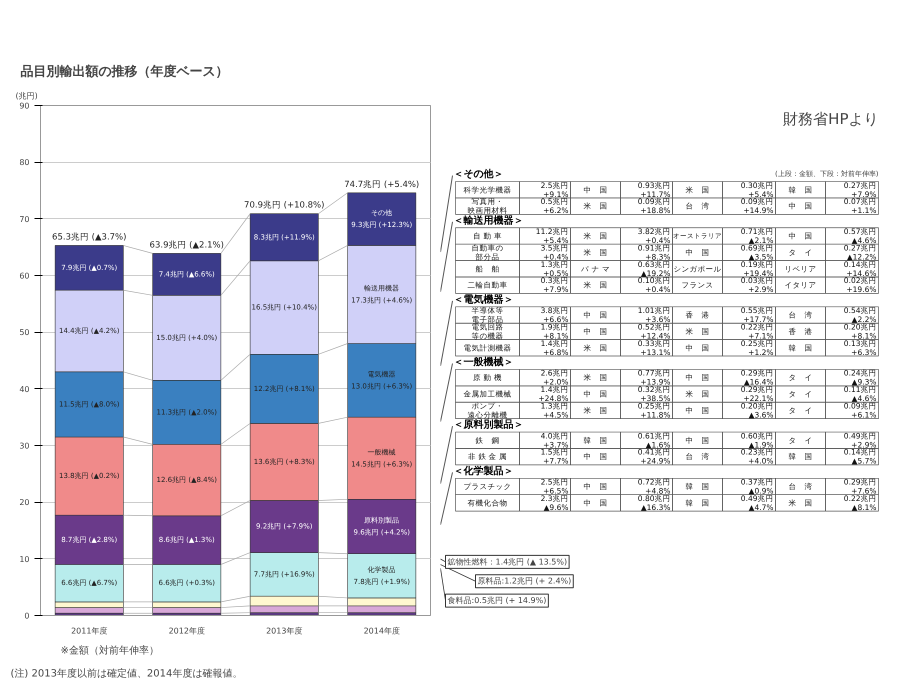 Image resolution: width=899 pixels, height=684 pixels. What do you see at coordinates (24, 333) in the screenshot?
I see `y-tick-label: 50` at bounding box center [24, 333].